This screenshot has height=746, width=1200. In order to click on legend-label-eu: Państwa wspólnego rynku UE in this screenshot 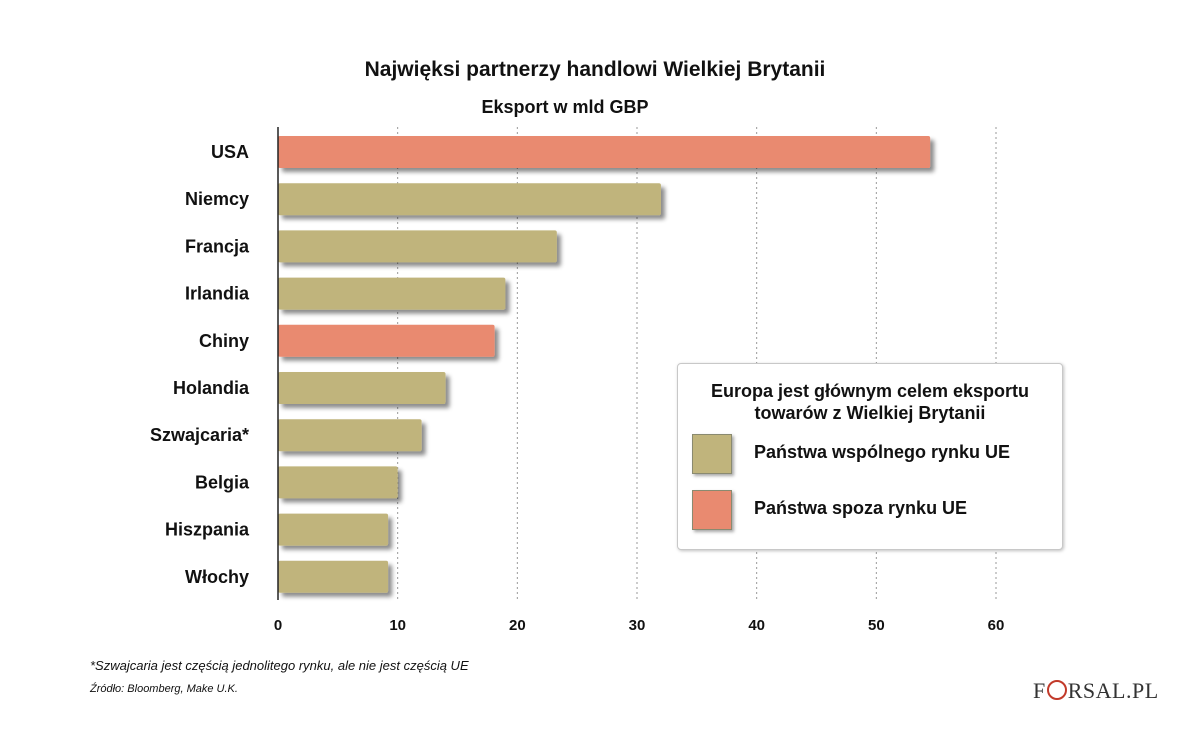, I will do `click(882, 452)`.